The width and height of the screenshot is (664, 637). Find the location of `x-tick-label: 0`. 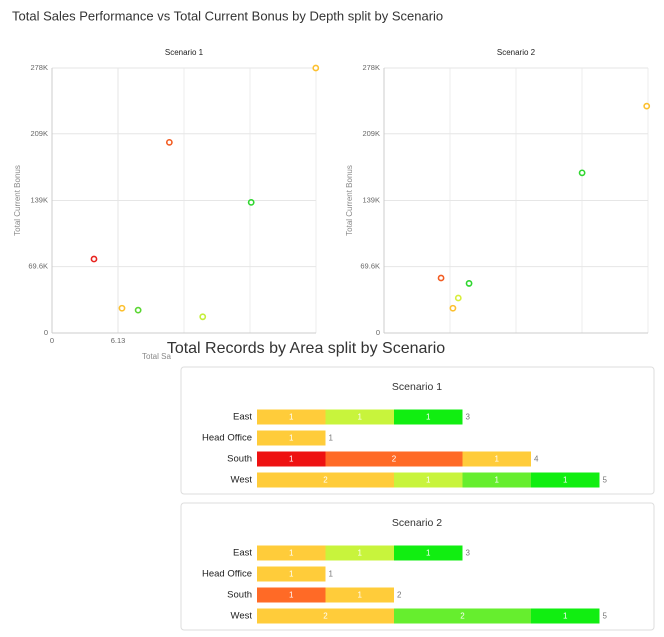

x-tick-label: 0 is located at coordinates (52, 340).